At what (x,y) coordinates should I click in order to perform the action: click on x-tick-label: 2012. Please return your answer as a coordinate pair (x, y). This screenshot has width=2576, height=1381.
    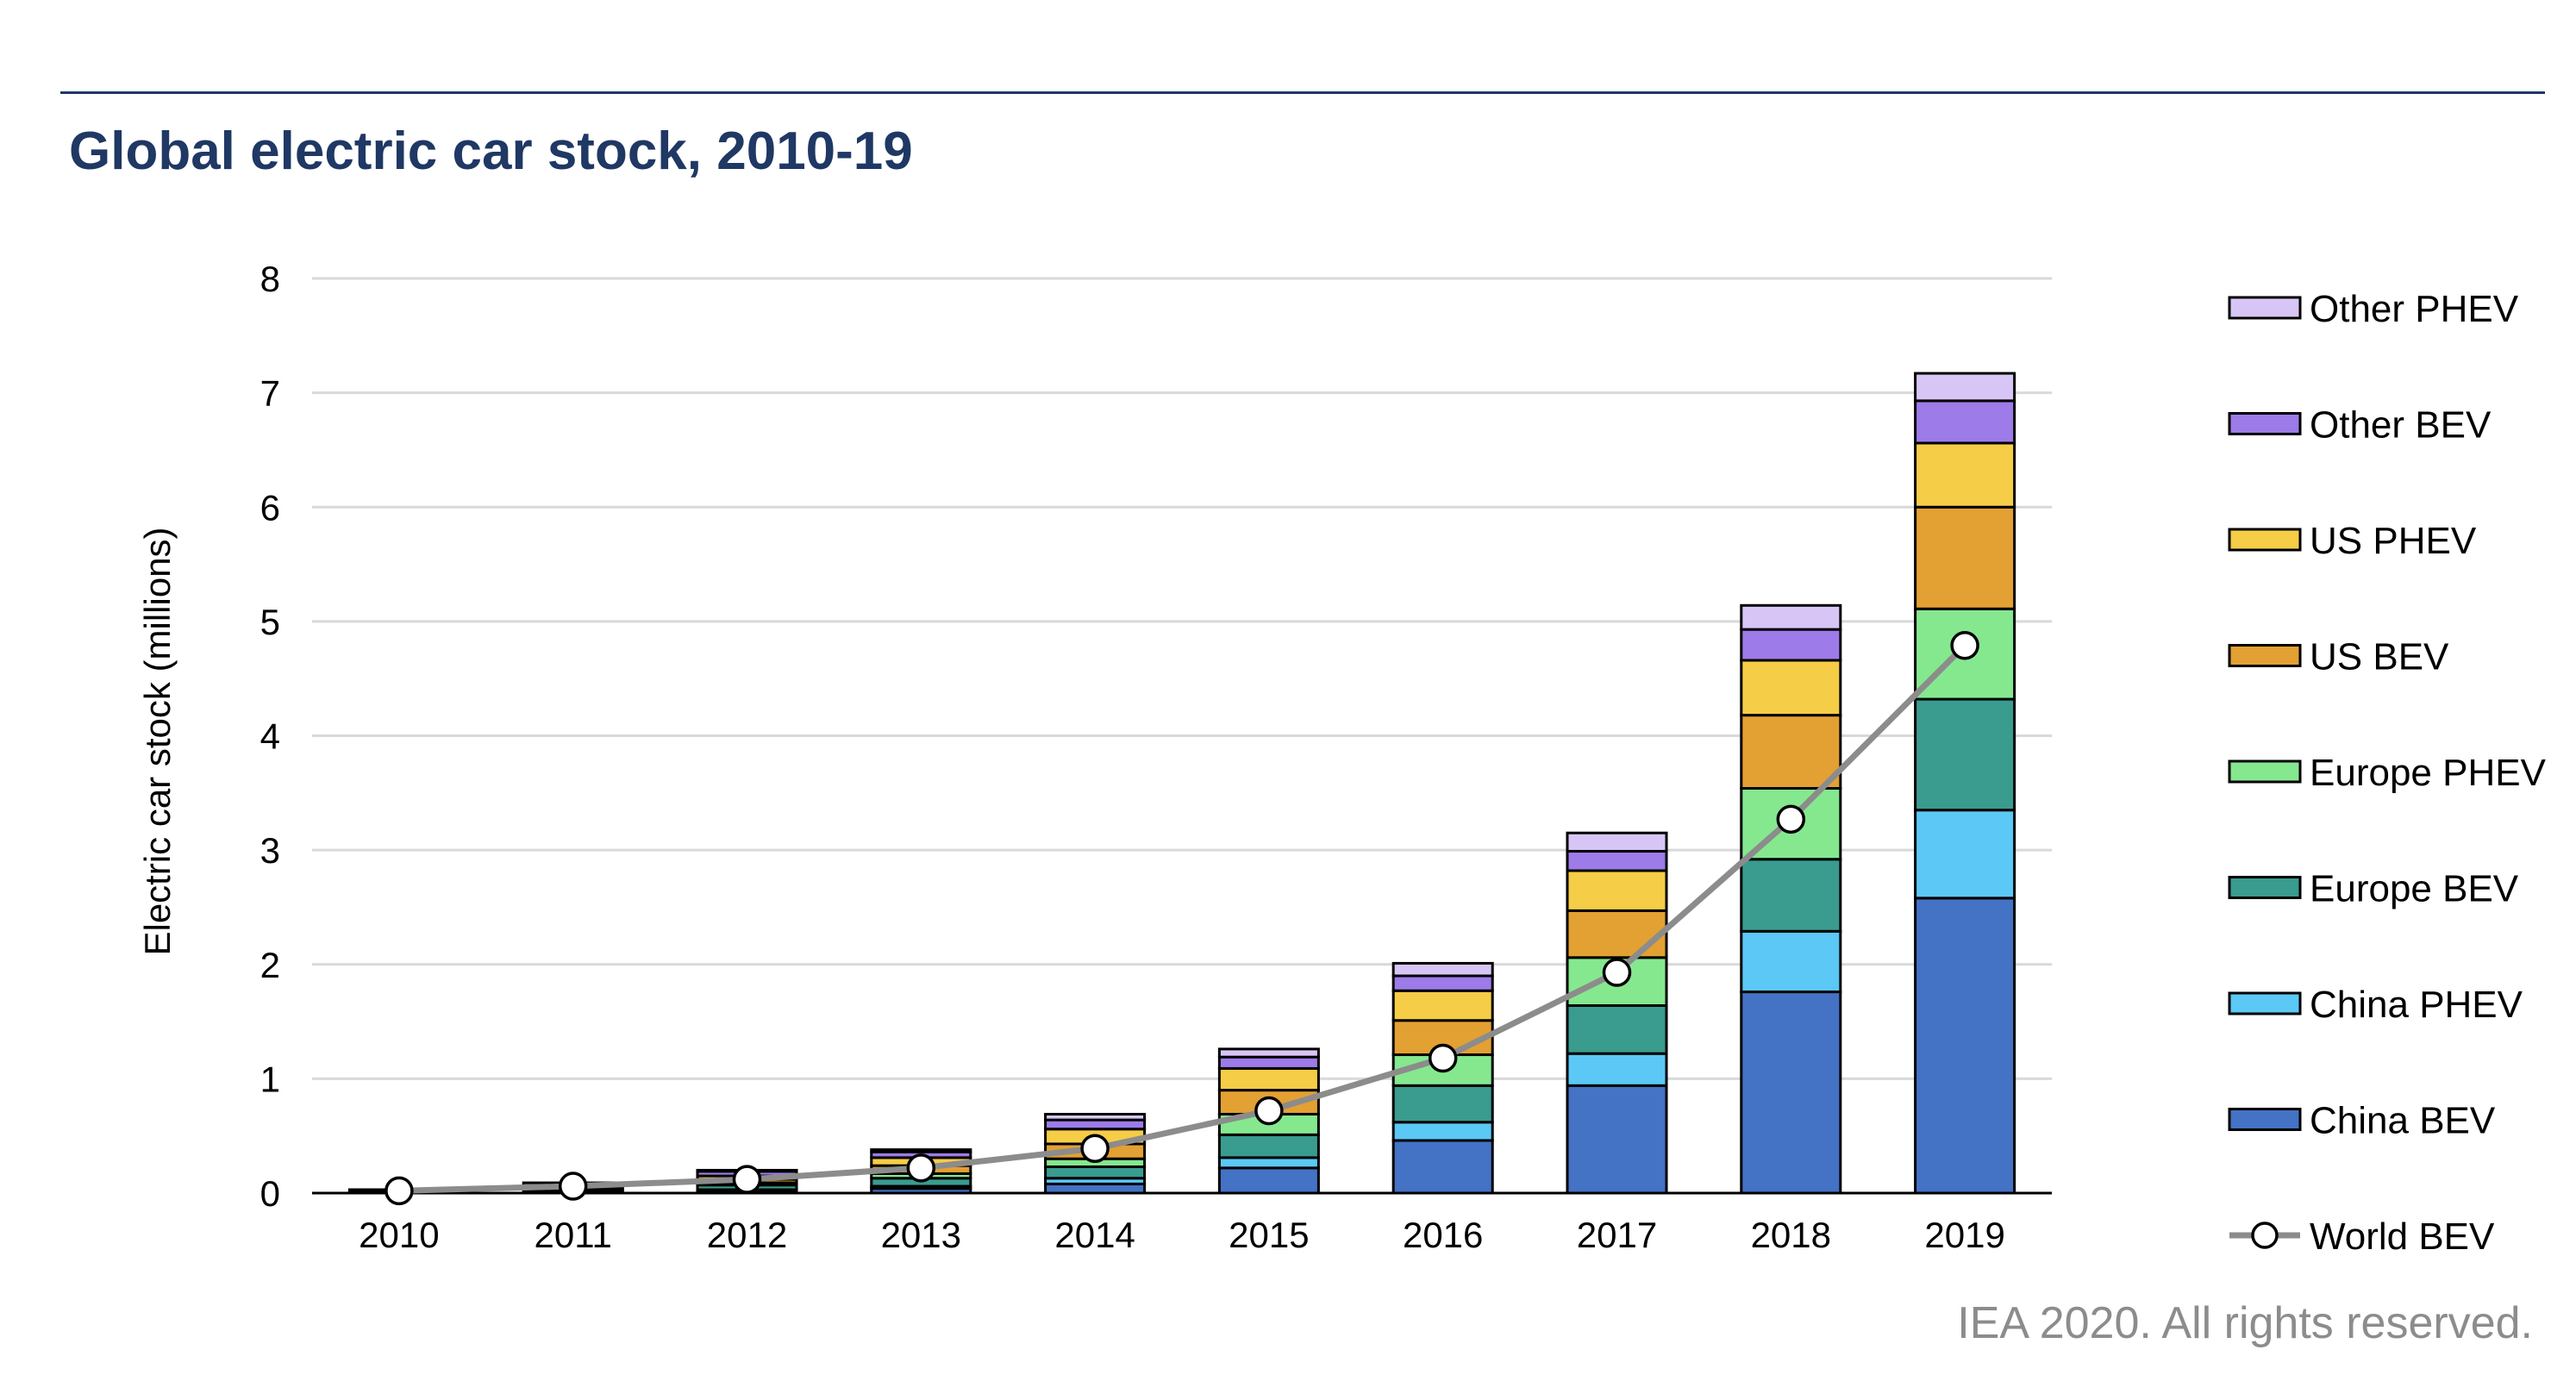
    Looking at the image, I should click on (747, 1235).